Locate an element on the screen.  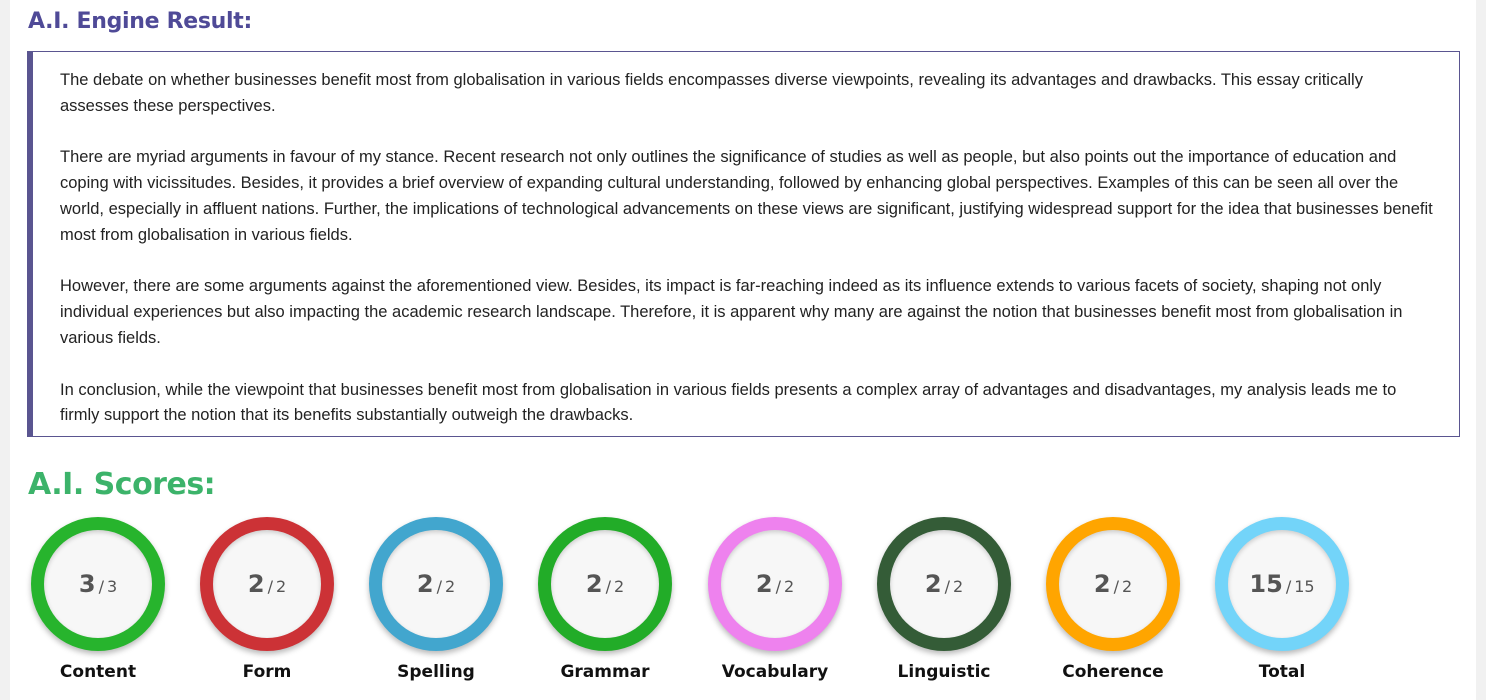
score-label: Form is located at coordinates (267, 672).